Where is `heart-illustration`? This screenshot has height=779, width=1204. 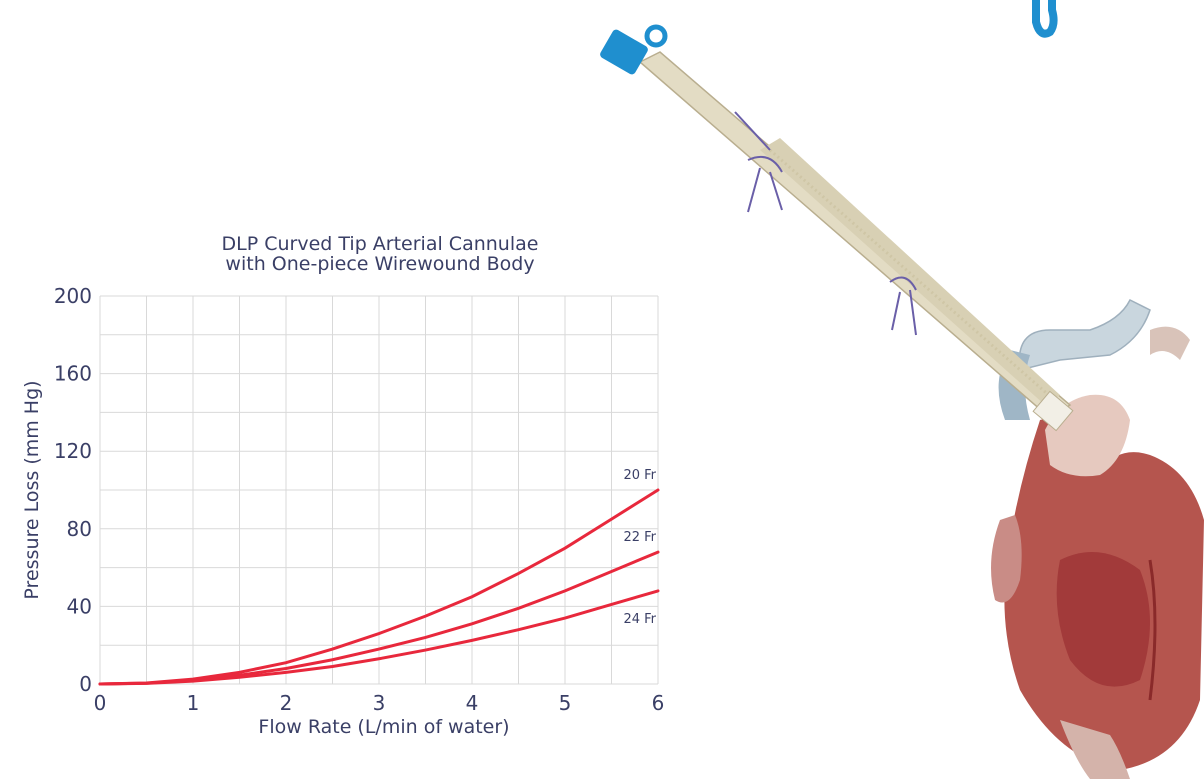
heart-illustration is located at coordinates (1097, 586).